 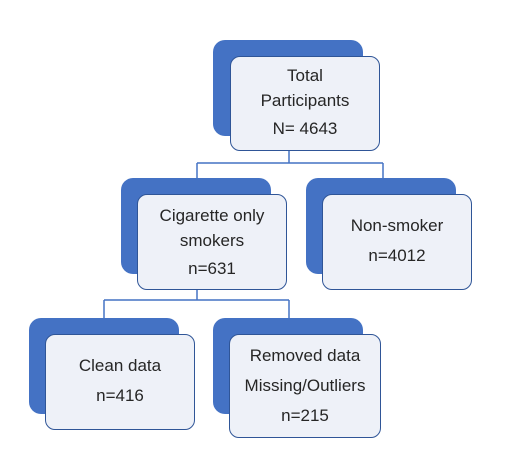 I want to click on total-count: N= 4643, so click(x=305, y=128).